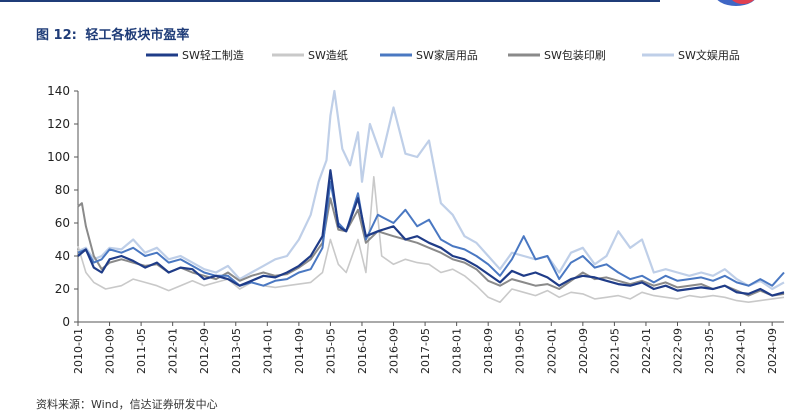  What do you see at coordinates (110, 351) in the screenshot?
I see `x-tick-label: 2010-09` at bounding box center [110, 351].